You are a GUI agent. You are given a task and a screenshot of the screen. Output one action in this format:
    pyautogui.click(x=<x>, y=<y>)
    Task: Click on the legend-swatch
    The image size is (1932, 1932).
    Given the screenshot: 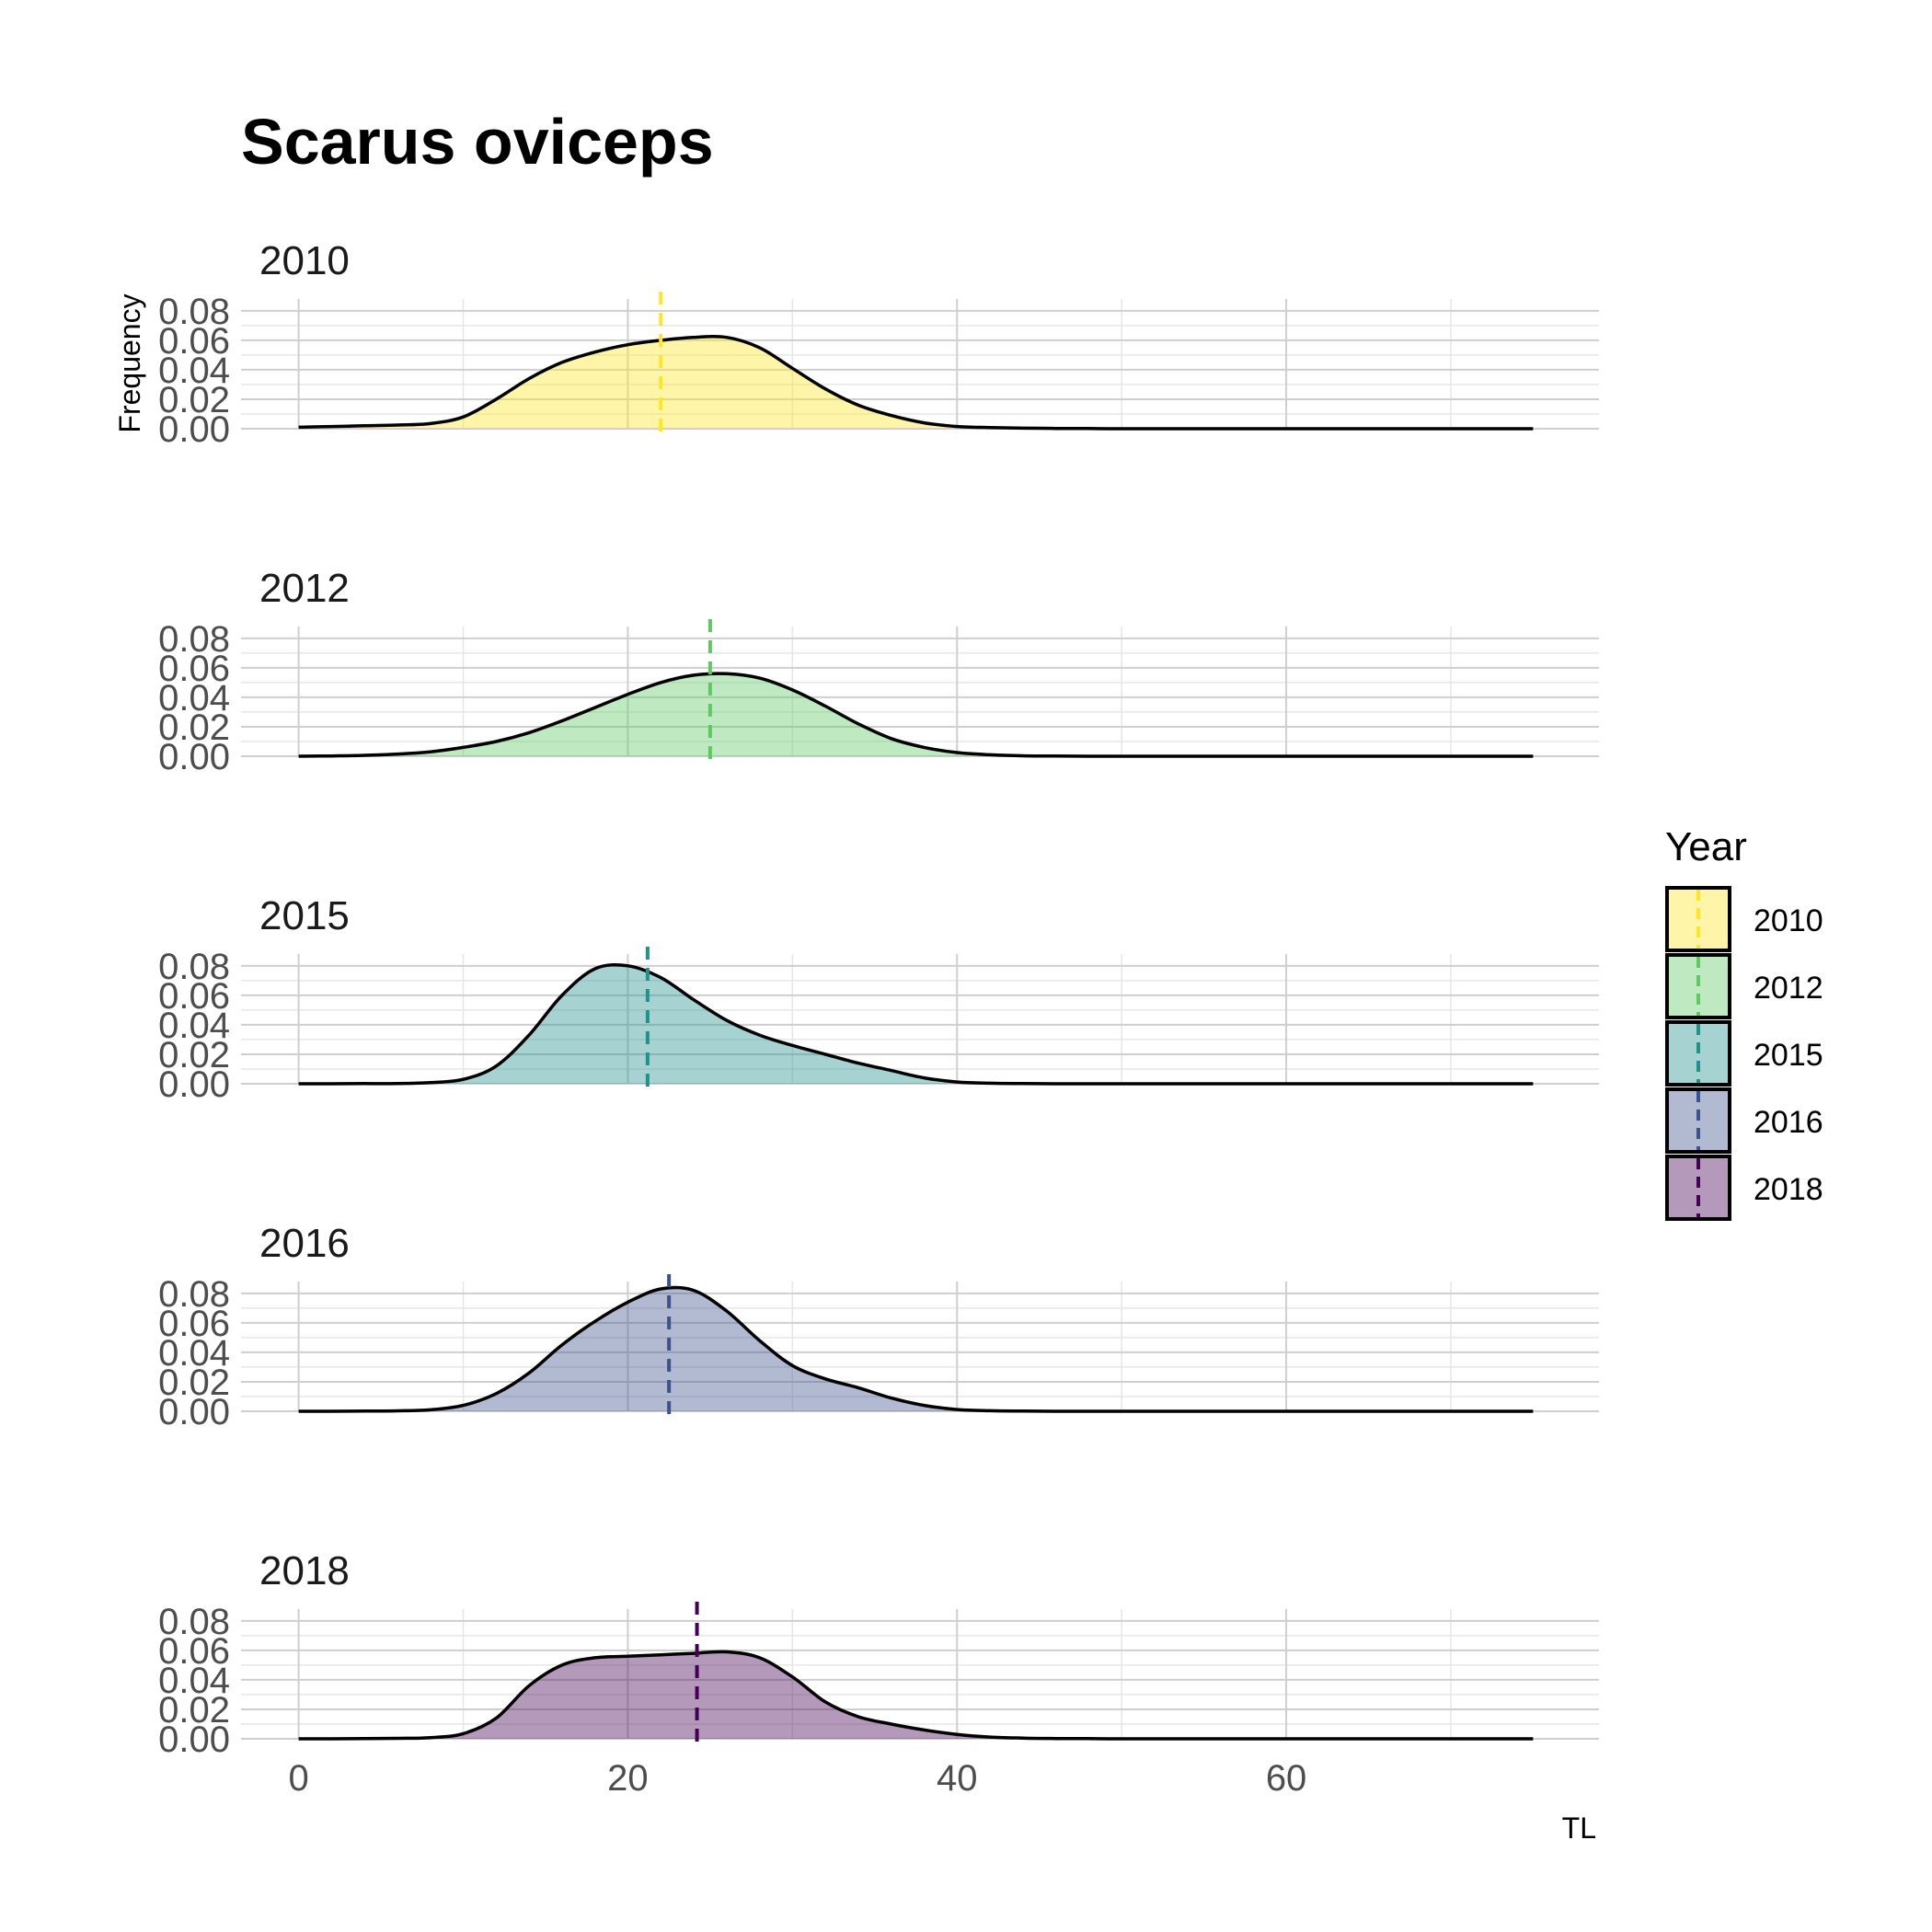 What is the action you would take?
    pyautogui.click(x=1698, y=1120)
    